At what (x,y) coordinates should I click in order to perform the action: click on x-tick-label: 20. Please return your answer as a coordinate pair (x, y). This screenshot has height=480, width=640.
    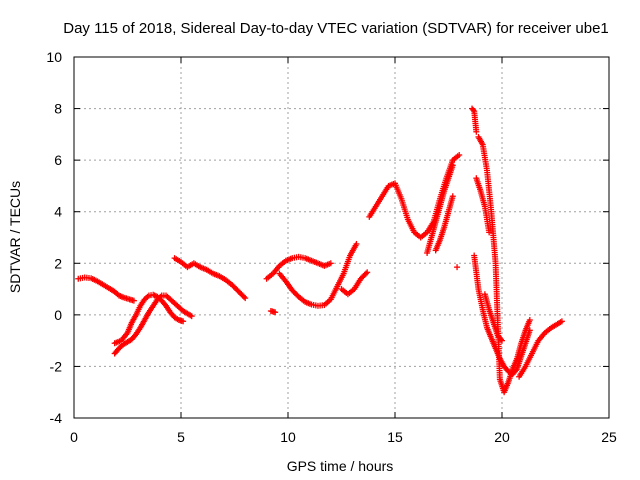
    Looking at the image, I should click on (502, 437).